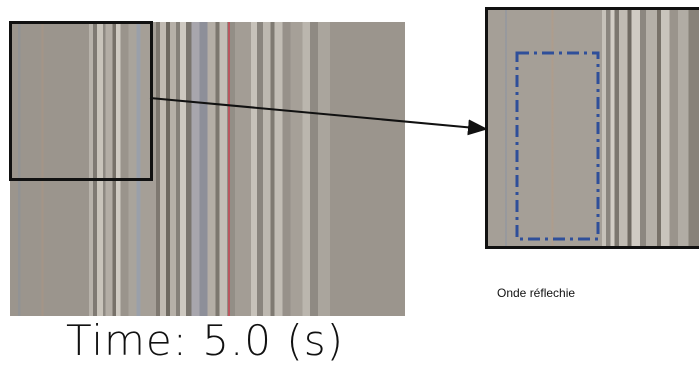 The height and width of the screenshot is (371, 699). I want to click on inset-box, so click(81, 101).